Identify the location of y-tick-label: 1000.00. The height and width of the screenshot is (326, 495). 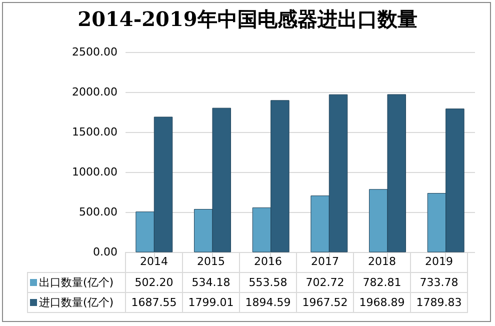
(95, 172).